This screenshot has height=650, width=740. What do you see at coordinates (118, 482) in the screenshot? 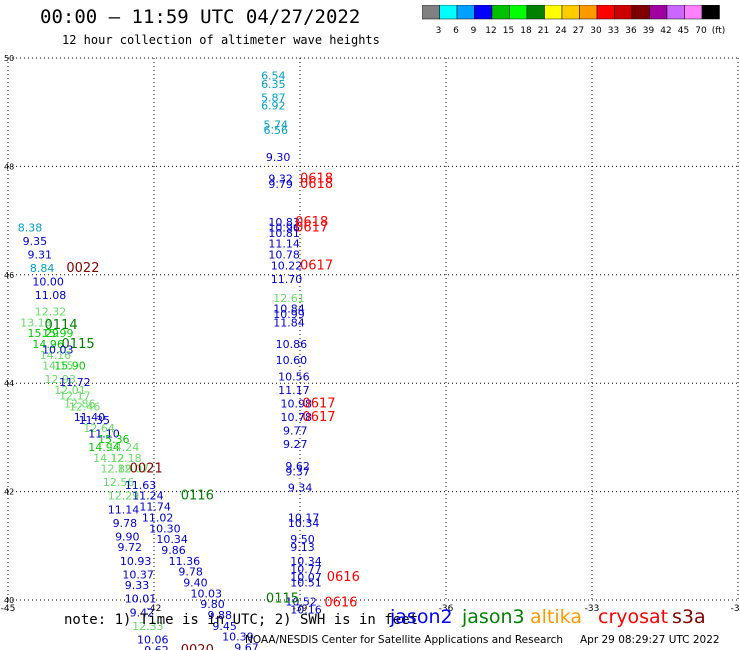
I see `wave-height-label: 12.56` at bounding box center [118, 482].